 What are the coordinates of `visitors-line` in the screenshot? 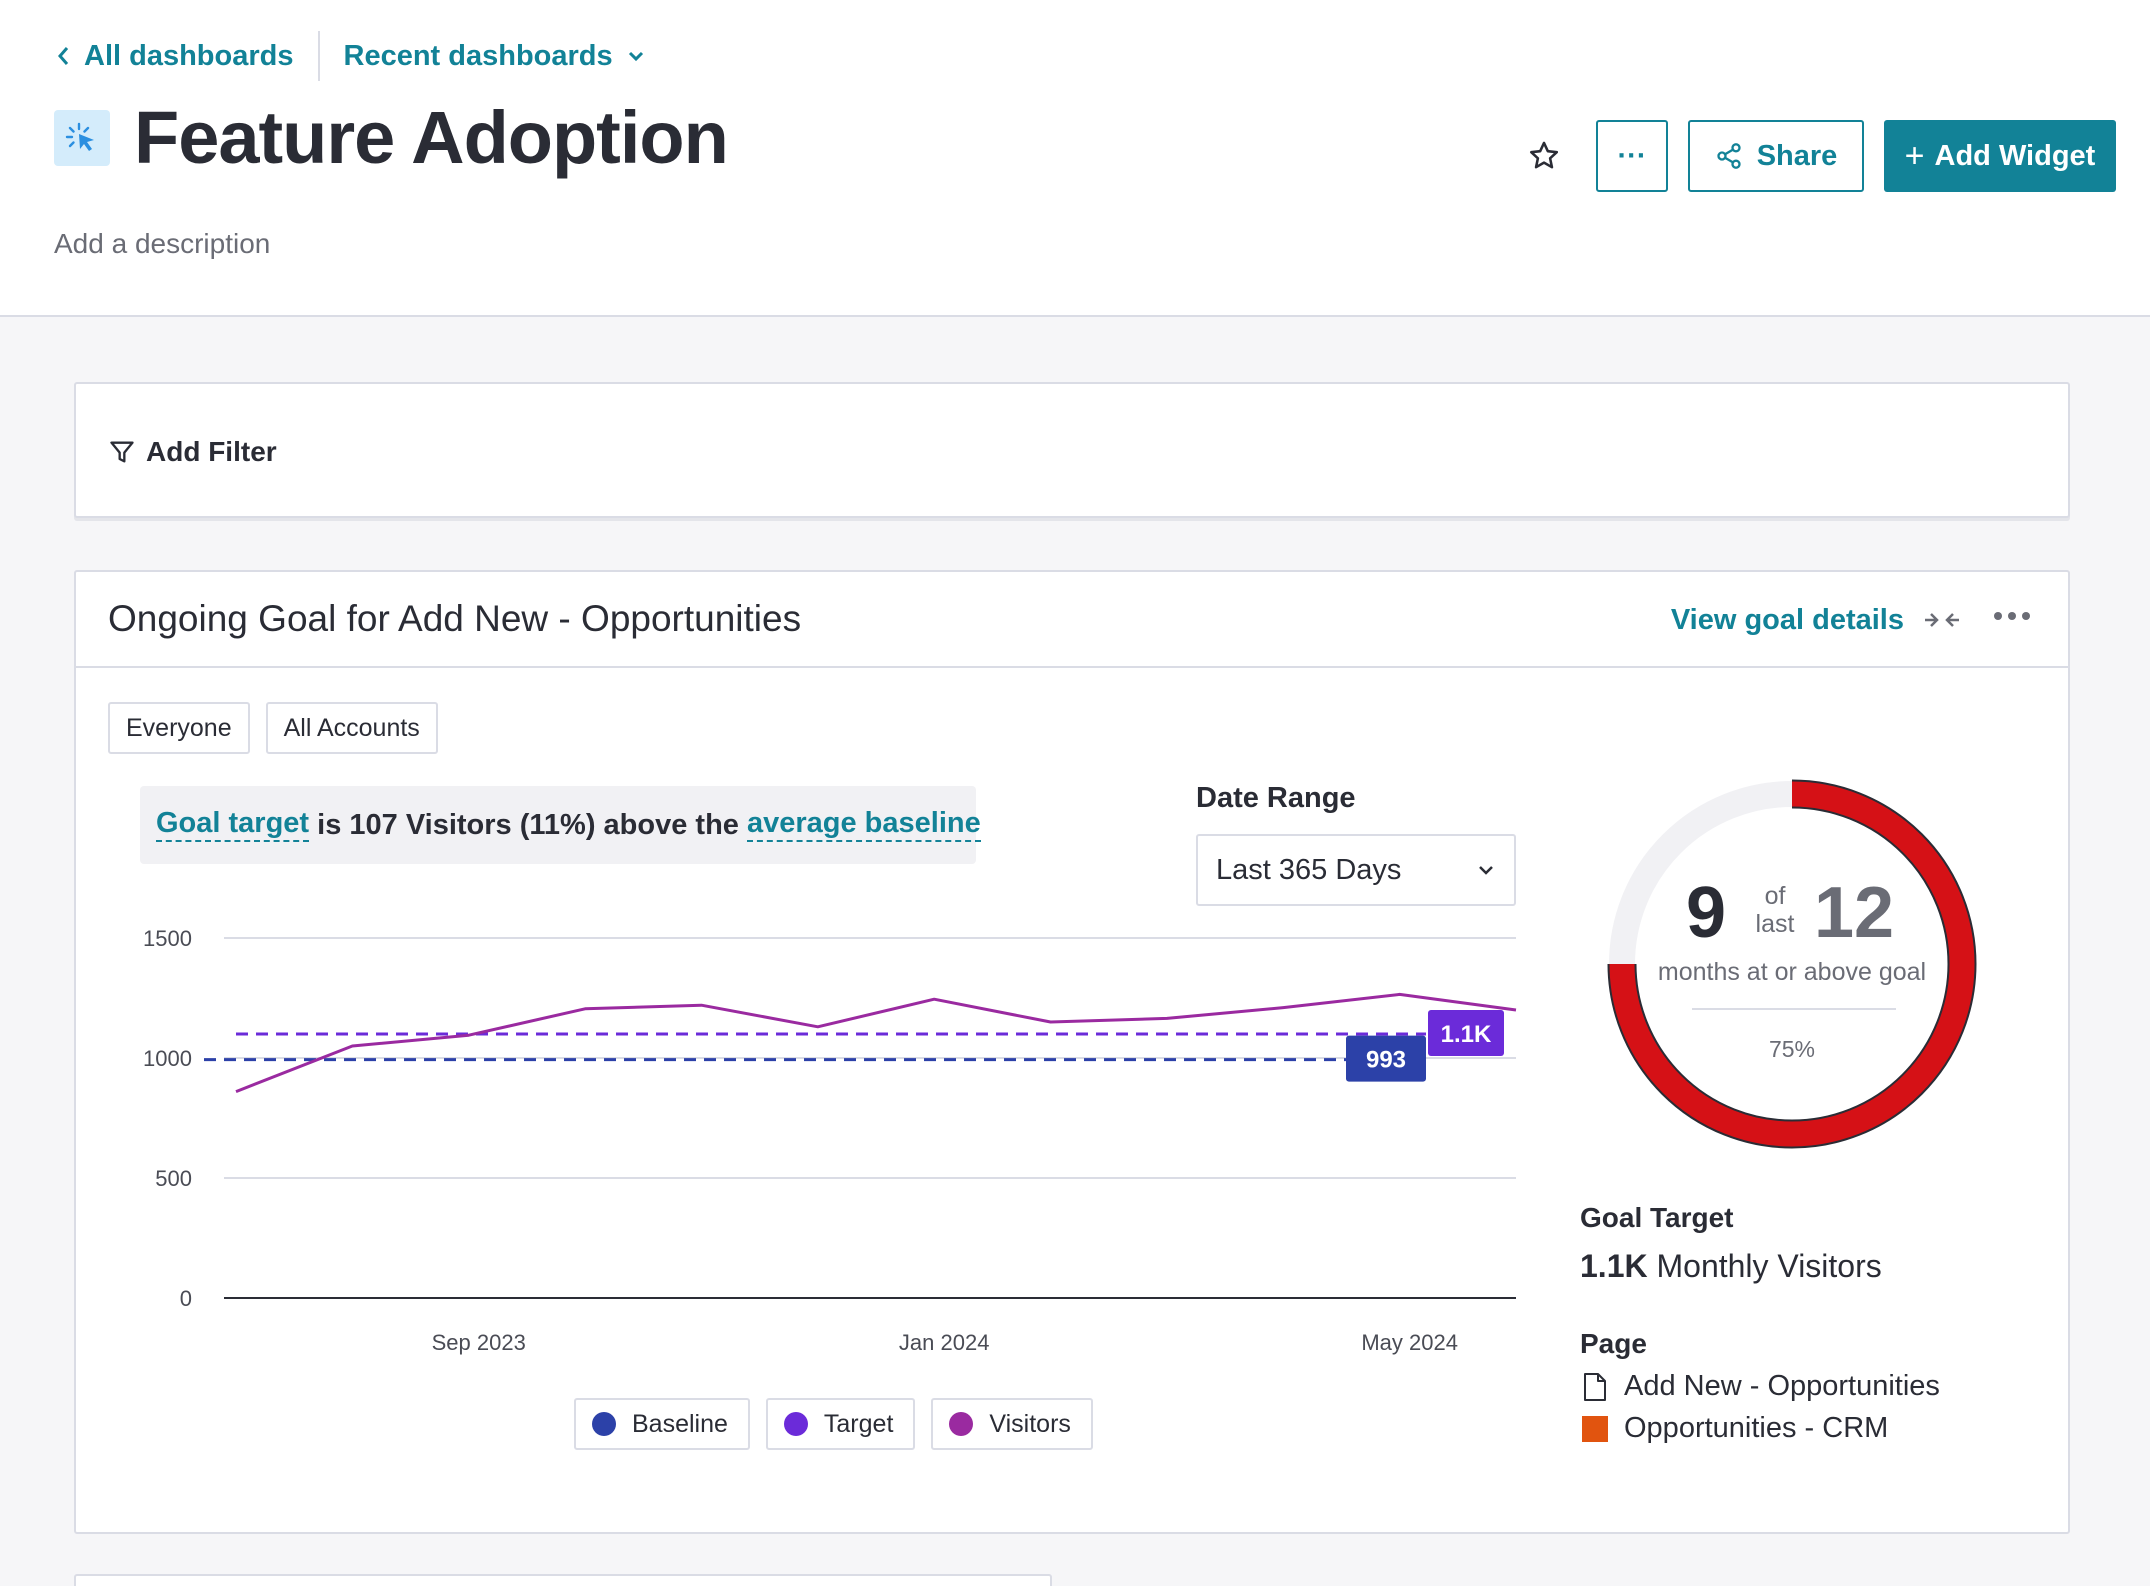 It's located at (876, 1042).